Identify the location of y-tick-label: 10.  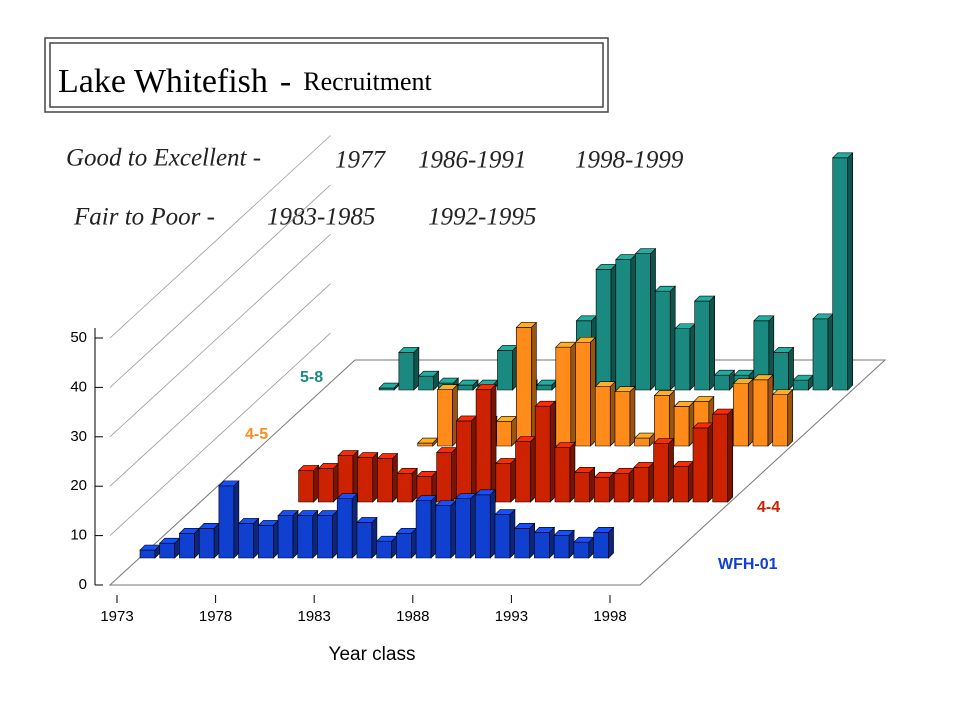
(78, 535).